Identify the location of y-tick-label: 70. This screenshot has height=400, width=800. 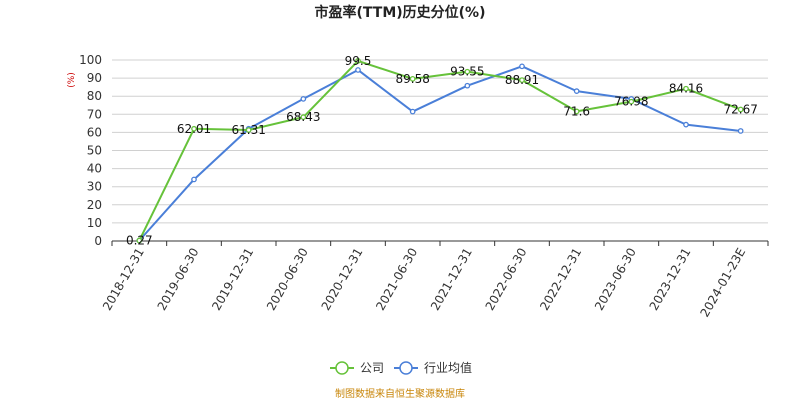
(94, 114).